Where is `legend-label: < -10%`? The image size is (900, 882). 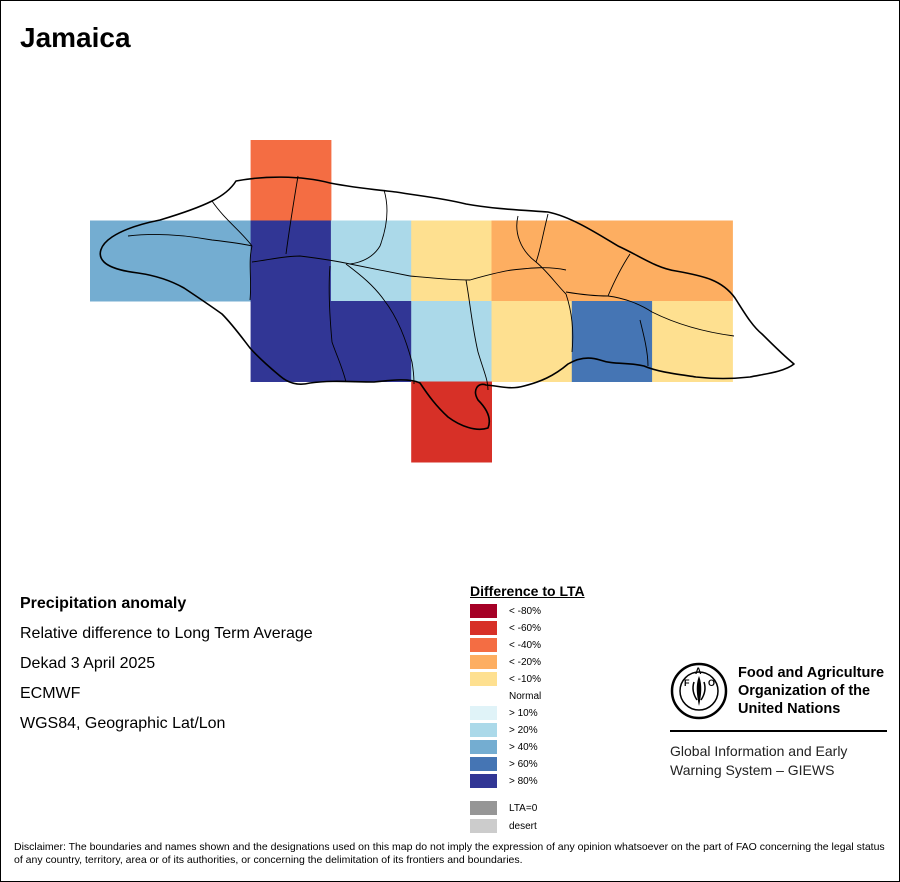
legend-label: < -10% is located at coordinates (525, 679).